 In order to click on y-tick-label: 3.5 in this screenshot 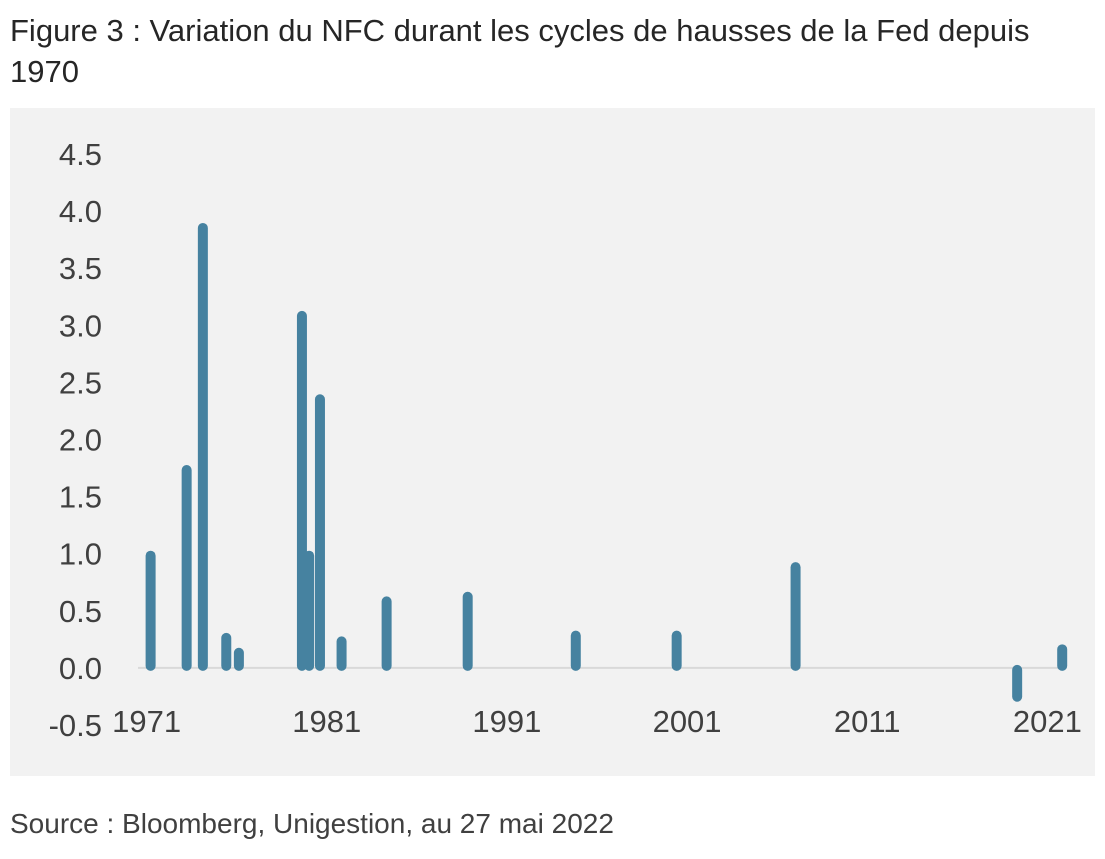, I will do `click(80, 268)`.